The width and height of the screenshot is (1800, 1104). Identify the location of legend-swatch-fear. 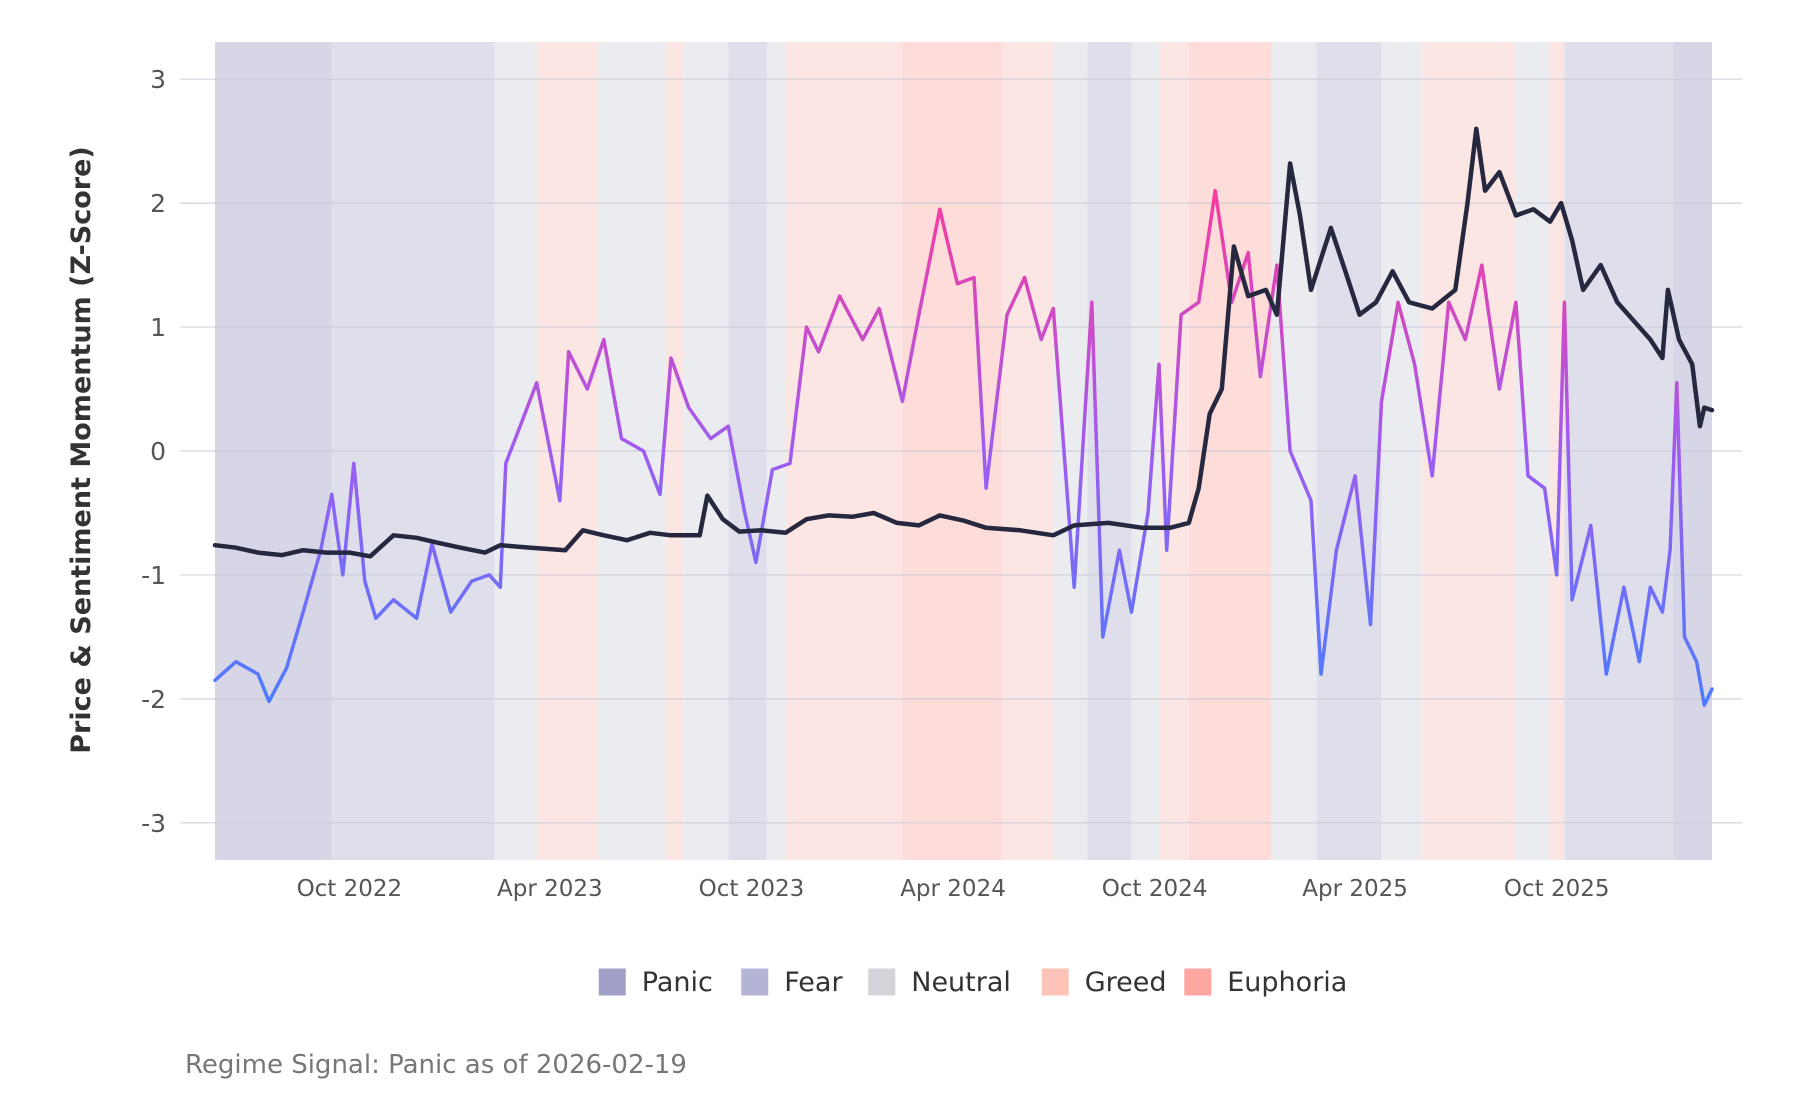
(755, 982).